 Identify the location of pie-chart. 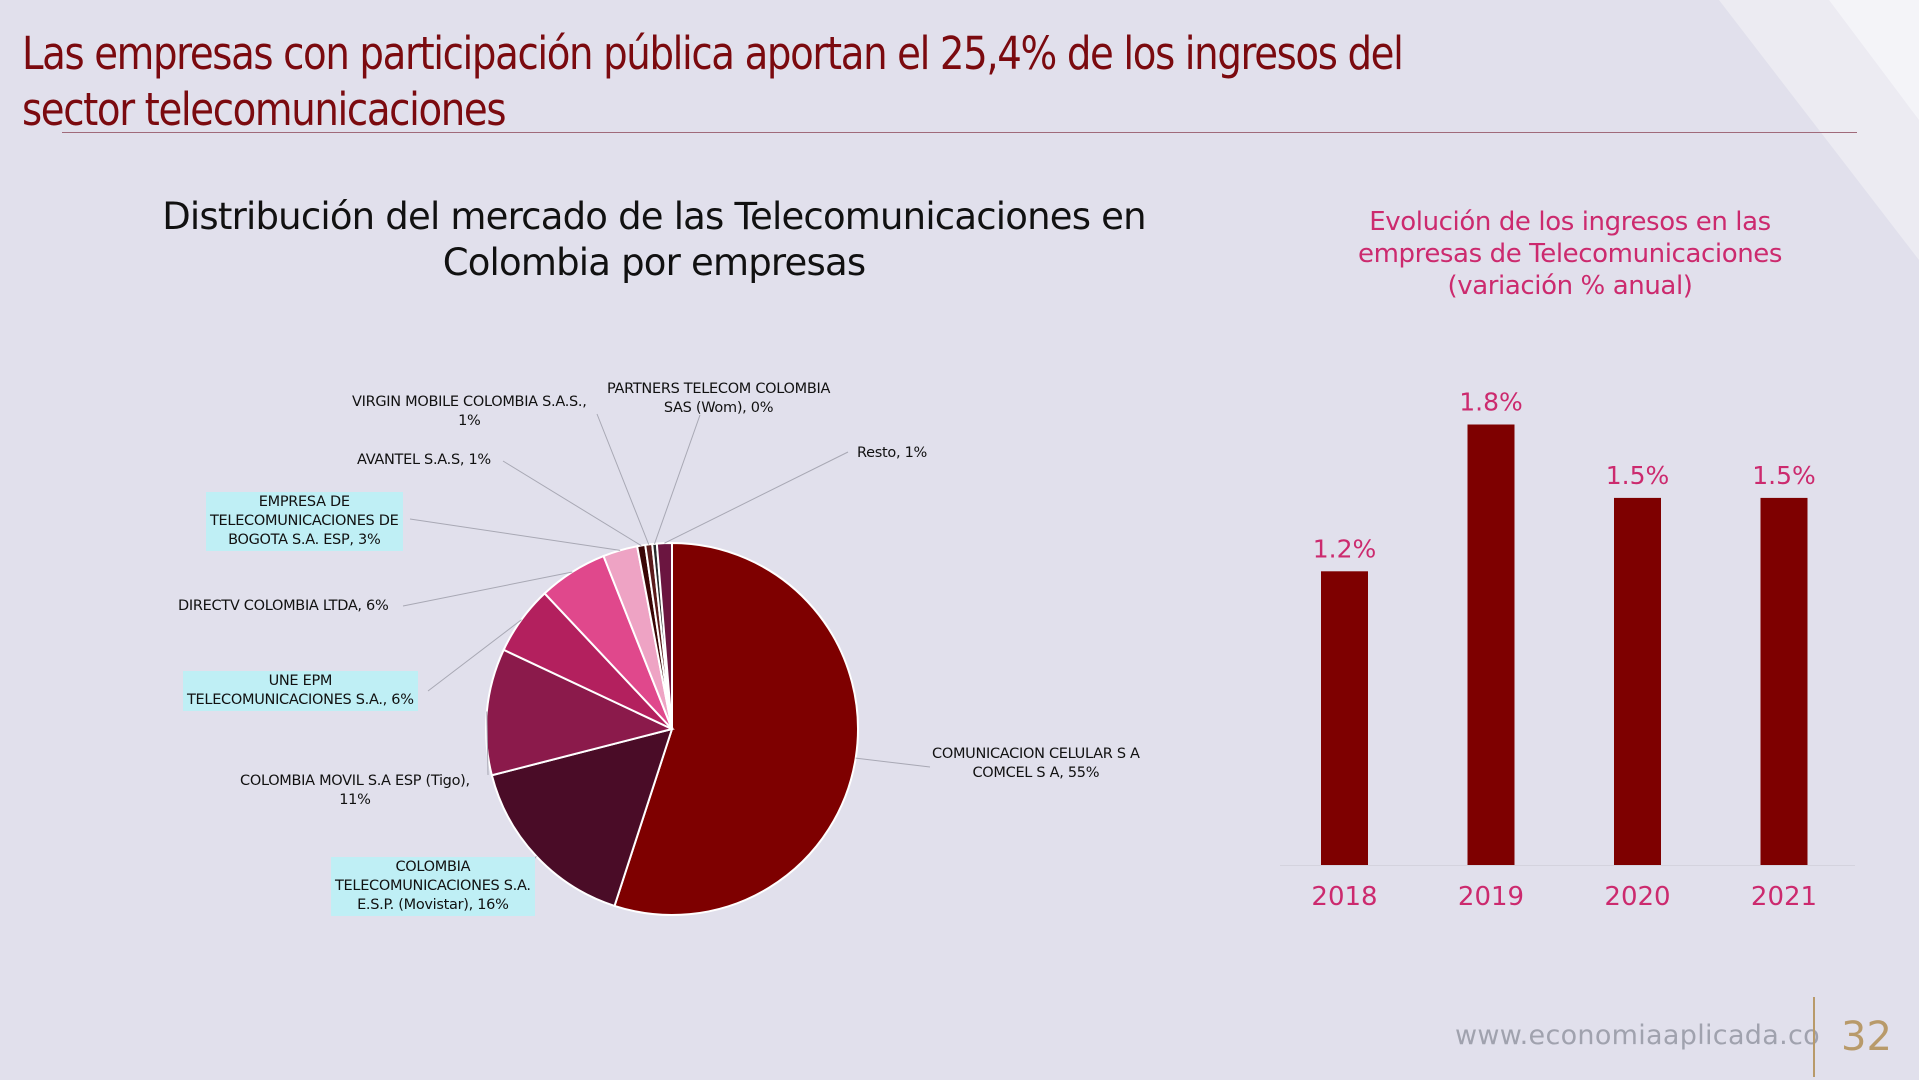
(666, 664).